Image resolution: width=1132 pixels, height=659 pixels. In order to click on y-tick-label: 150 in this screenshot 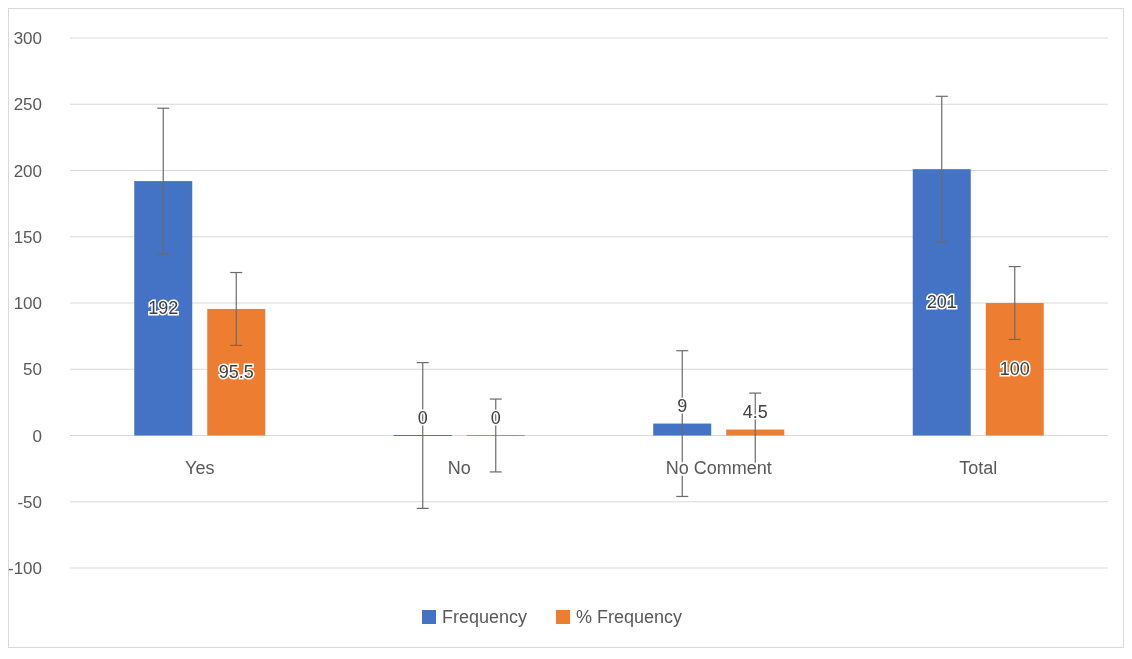, I will do `click(27, 237)`.